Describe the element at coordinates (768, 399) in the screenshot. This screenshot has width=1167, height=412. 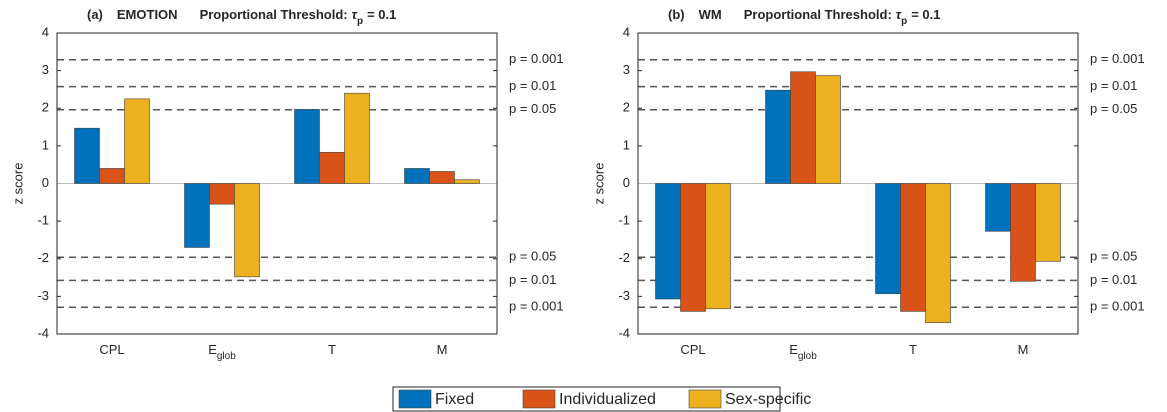
I see `legend-label: Sex-specific` at that location.